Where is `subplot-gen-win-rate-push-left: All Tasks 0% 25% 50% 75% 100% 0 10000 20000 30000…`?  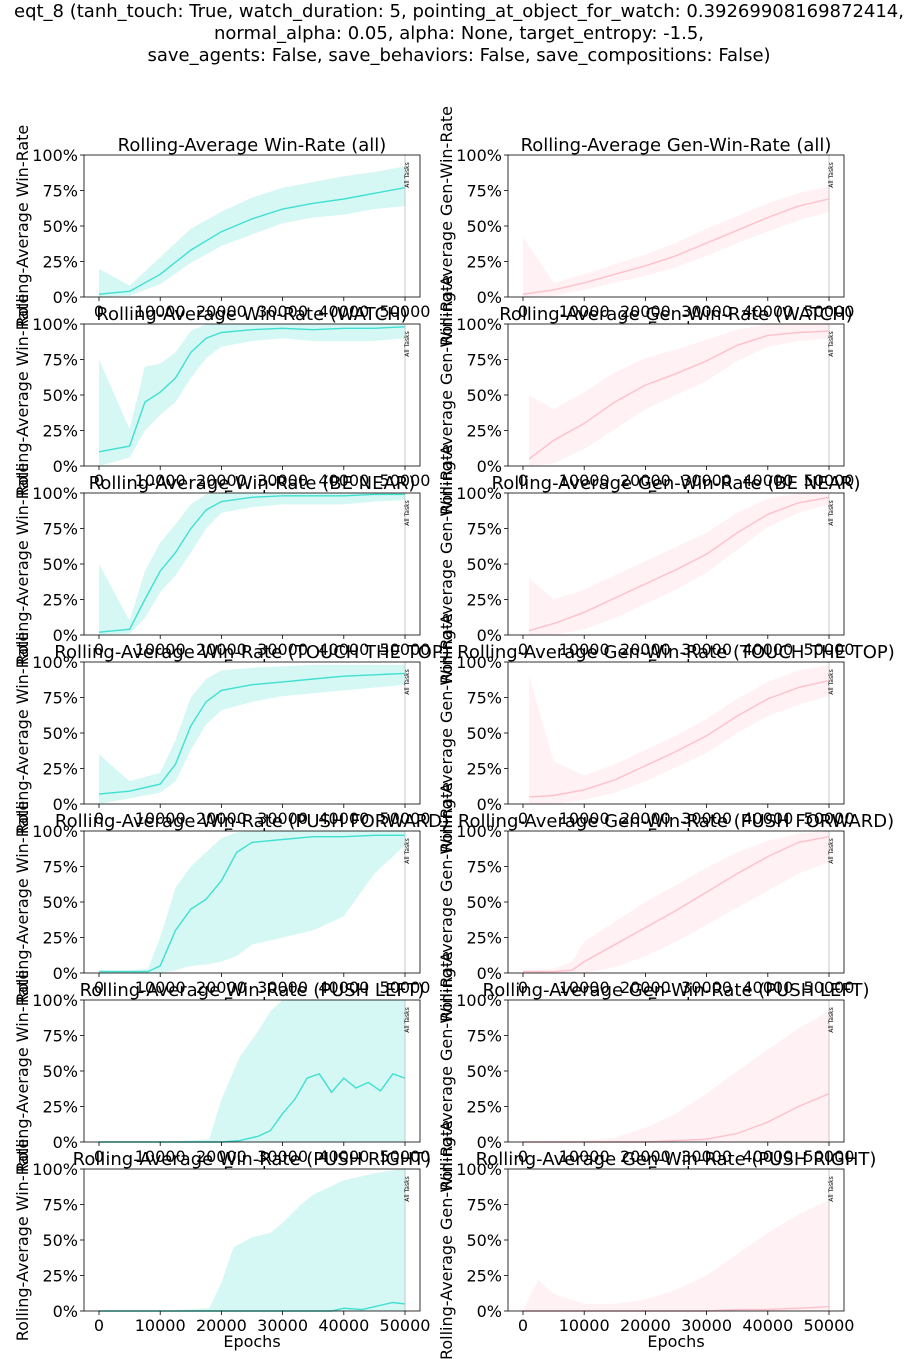
subplot-gen-win-rate-push-left: All Tasks 0% 25% 50% 75% 100% 0 10000 20000 30000… is located at coordinates (653, 1071).